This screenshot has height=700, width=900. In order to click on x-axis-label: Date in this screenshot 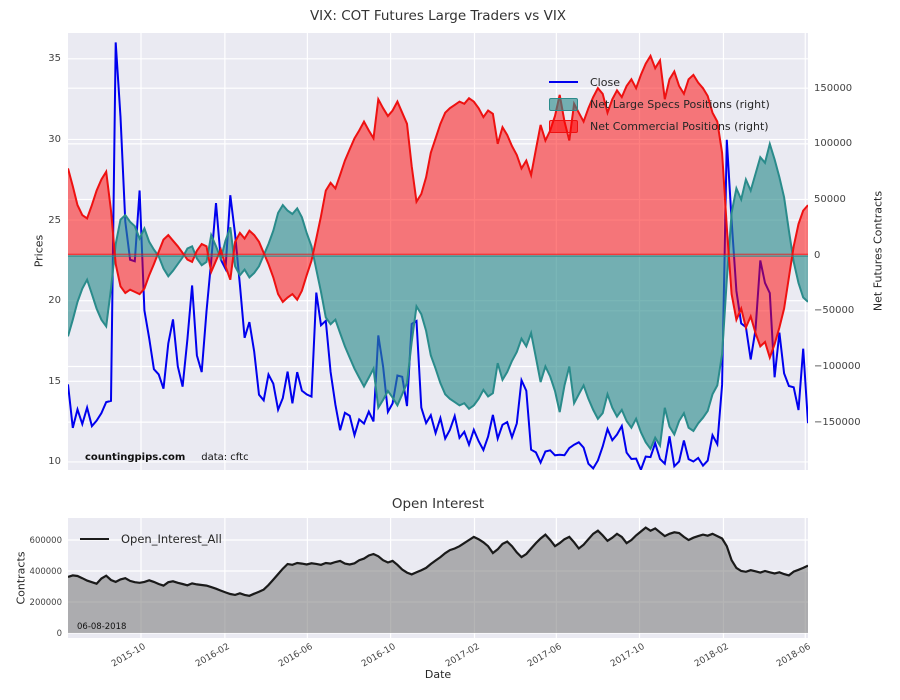, I will do `click(438, 674)`.